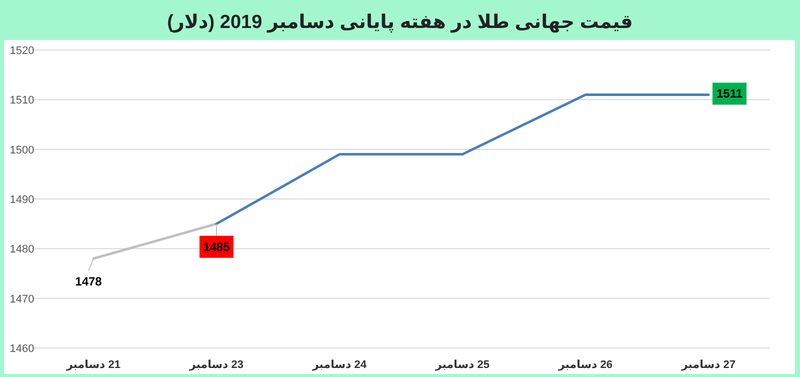 Image resolution: width=800 pixels, height=377 pixels. Describe the element at coordinates (216, 247) in the screenshot. I see `data-label: 1485` at that location.